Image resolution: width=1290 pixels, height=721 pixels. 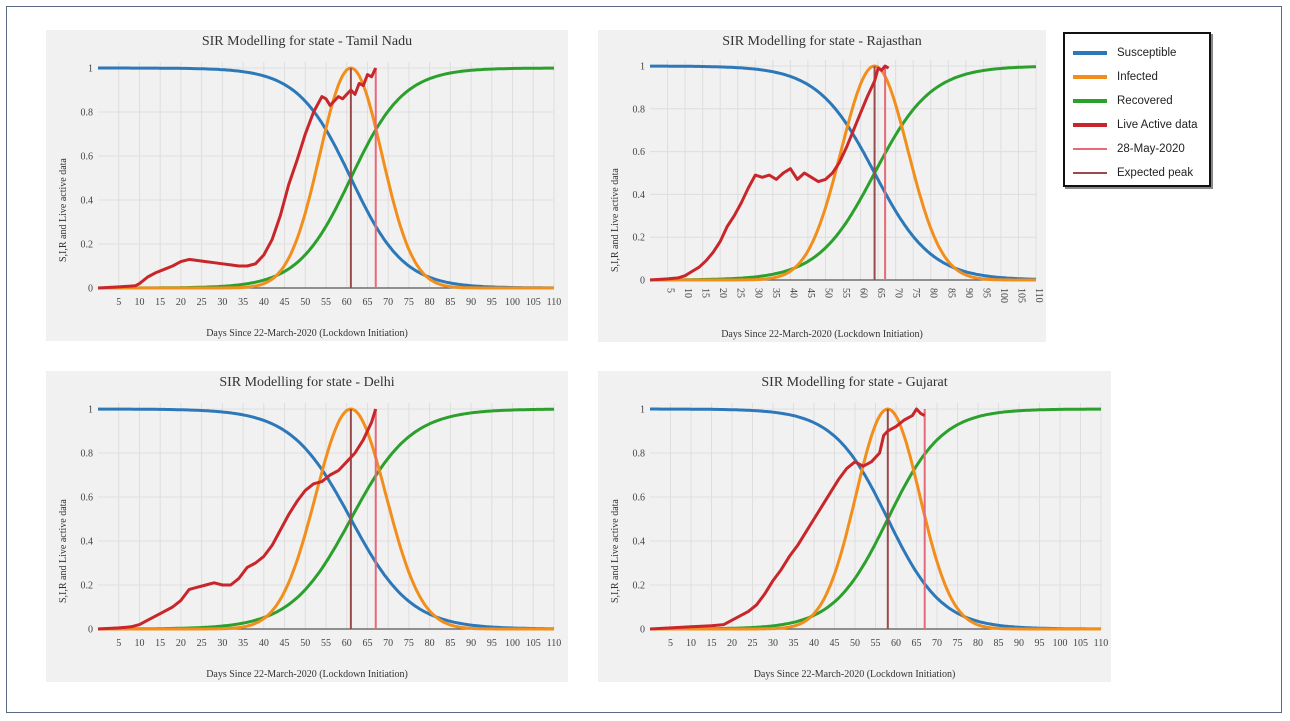 What do you see at coordinates (1145, 101) in the screenshot?
I see `legend-label: Recovered` at bounding box center [1145, 101].